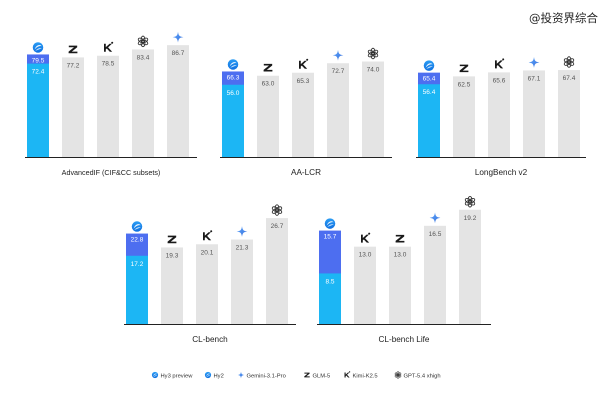 Image resolution: width=605 pixels, height=401 pixels. I want to click on value-label: 65.6, so click(499, 80).